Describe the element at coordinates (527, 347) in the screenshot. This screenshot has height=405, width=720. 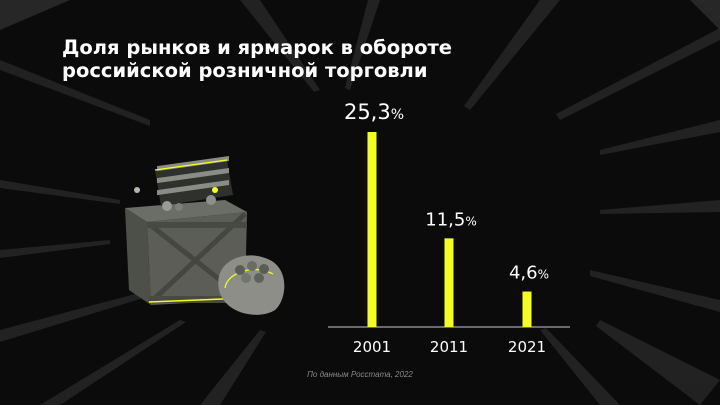
I see `tick-label-2021: 2021` at that location.